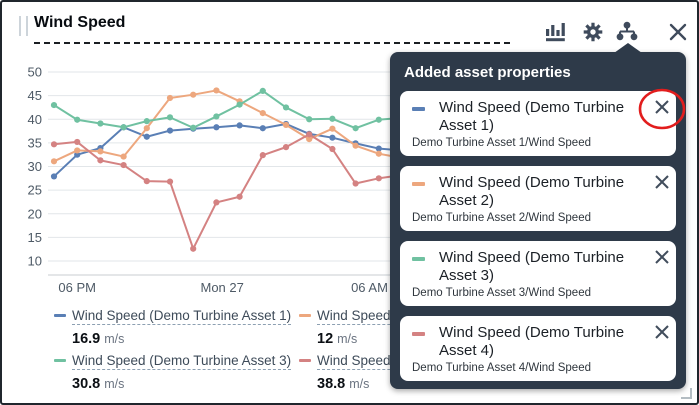 Image resolution: width=699 pixels, height=405 pixels. What do you see at coordinates (23, 26) in the screenshot?
I see `widget-drag-handle` at bounding box center [23, 26].